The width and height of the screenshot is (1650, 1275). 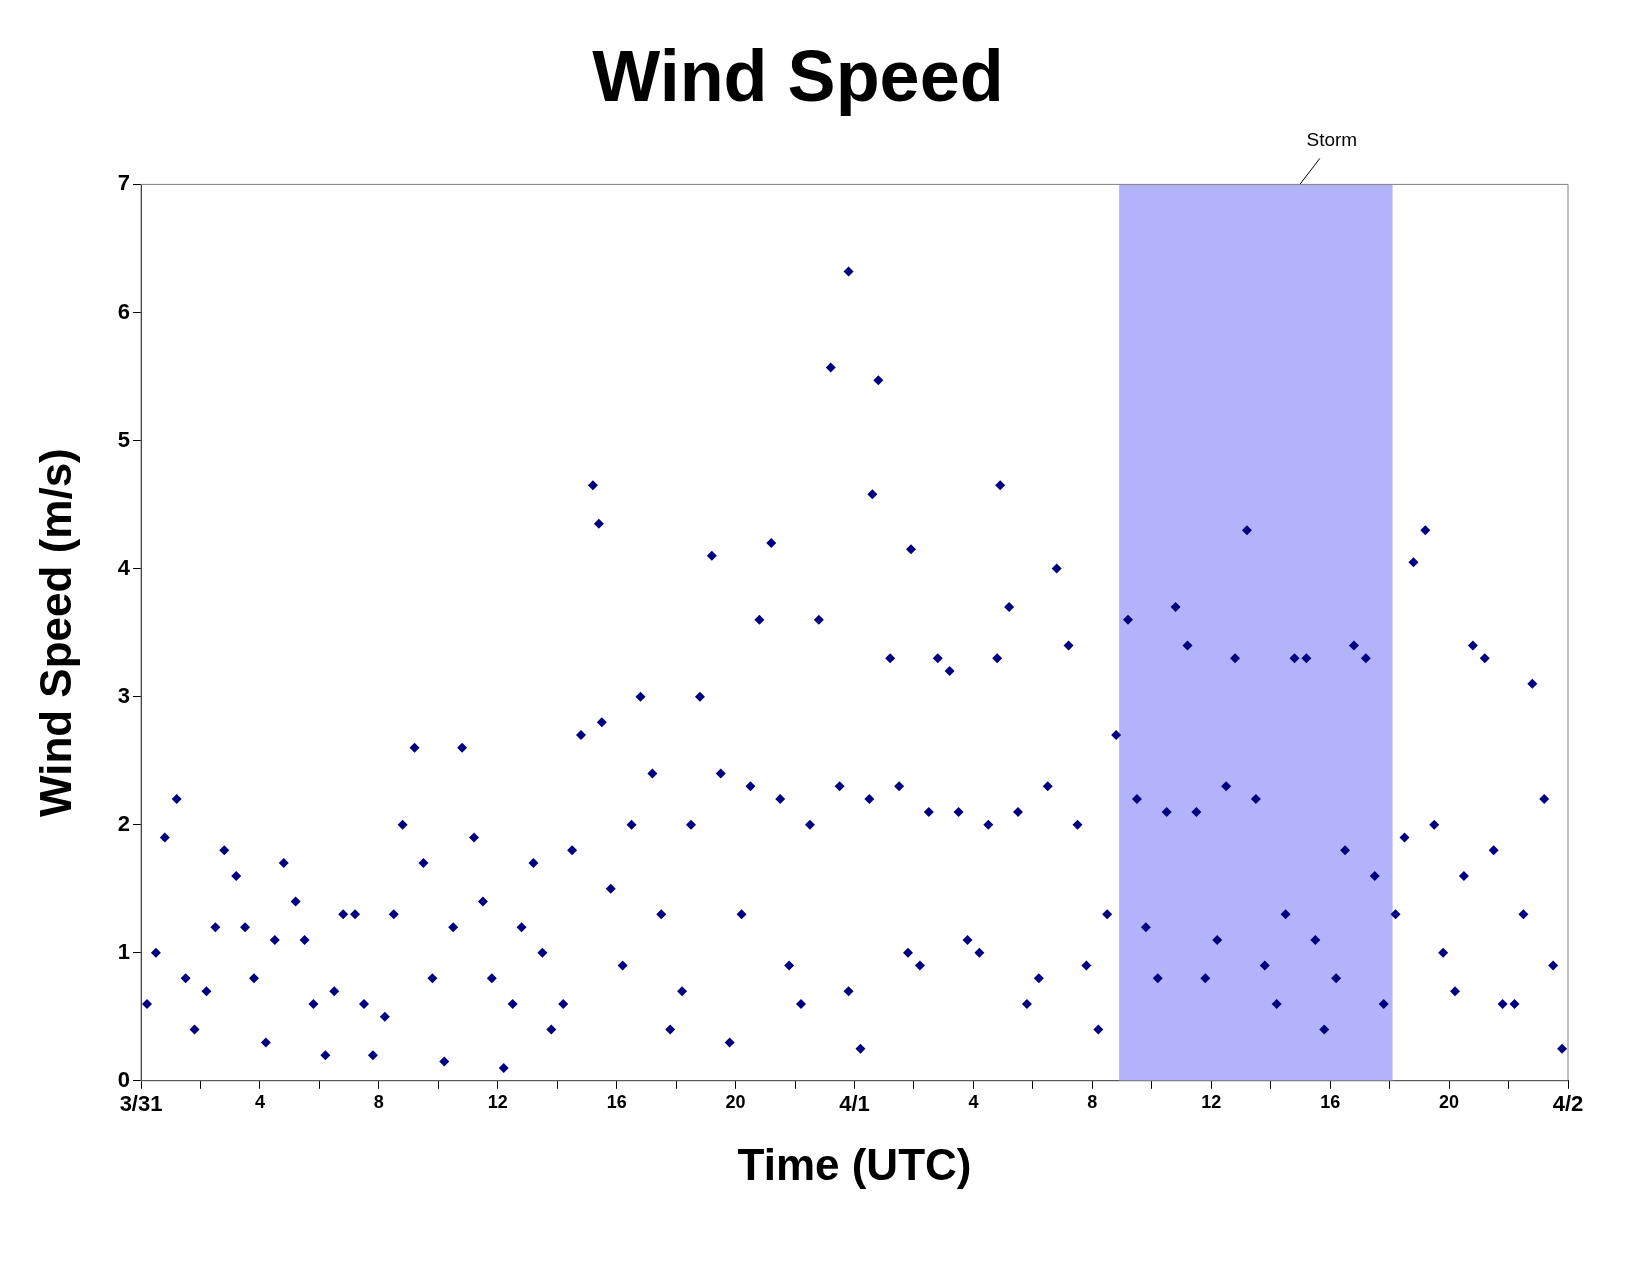 What do you see at coordinates (1332, 140) in the screenshot?
I see `band-label: Storm` at bounding box center [1332, 140].